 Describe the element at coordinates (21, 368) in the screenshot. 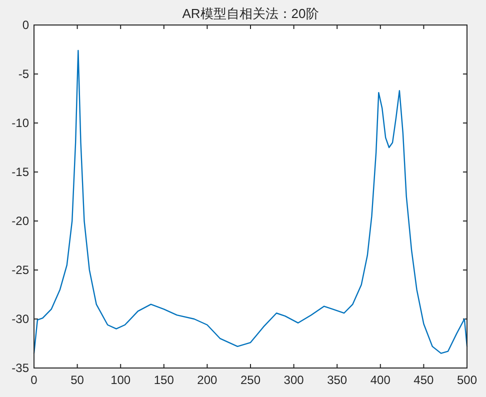

I see `y-tick-label: -35` at that location.